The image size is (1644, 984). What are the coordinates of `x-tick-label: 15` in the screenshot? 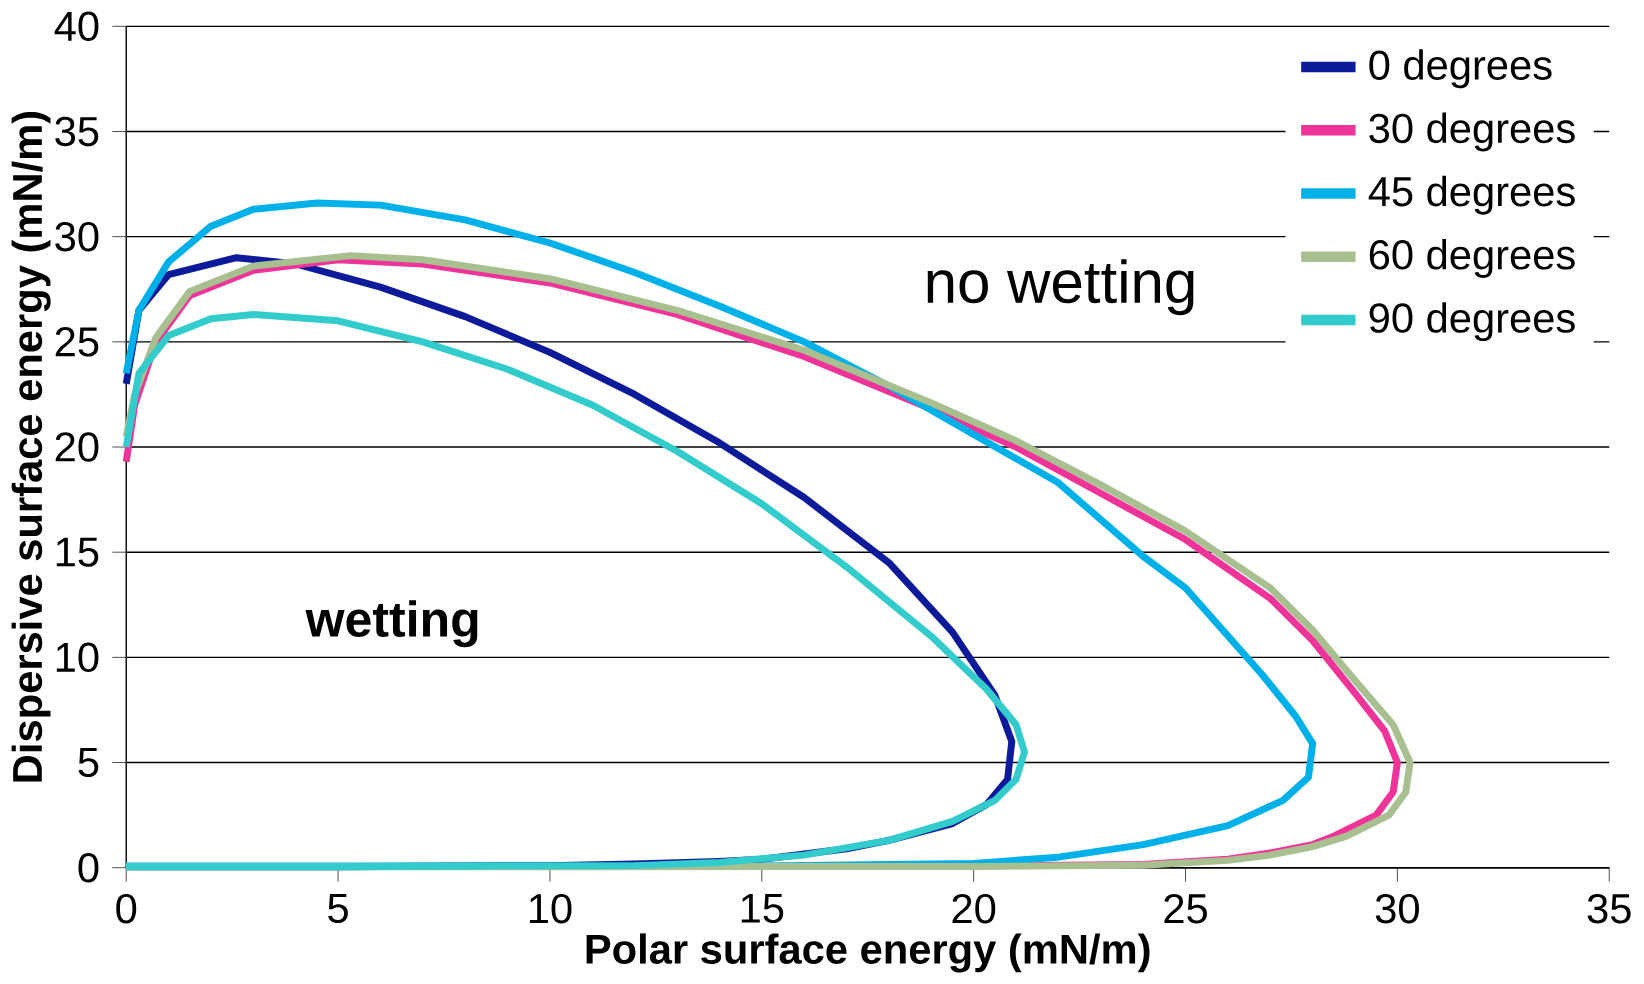 It's located at (762, 908).